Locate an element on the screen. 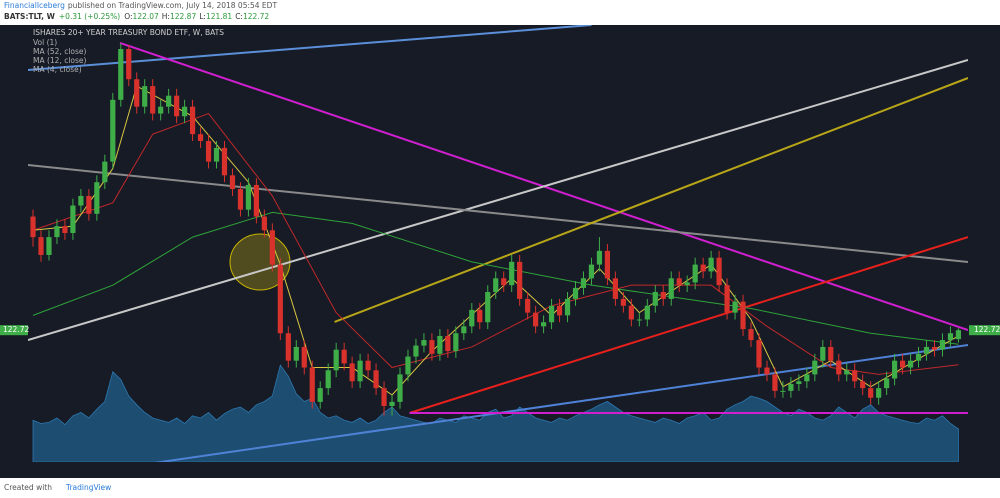 This screenshot has width=1000, height=498. footer-background is located at coordinates (500, 488).